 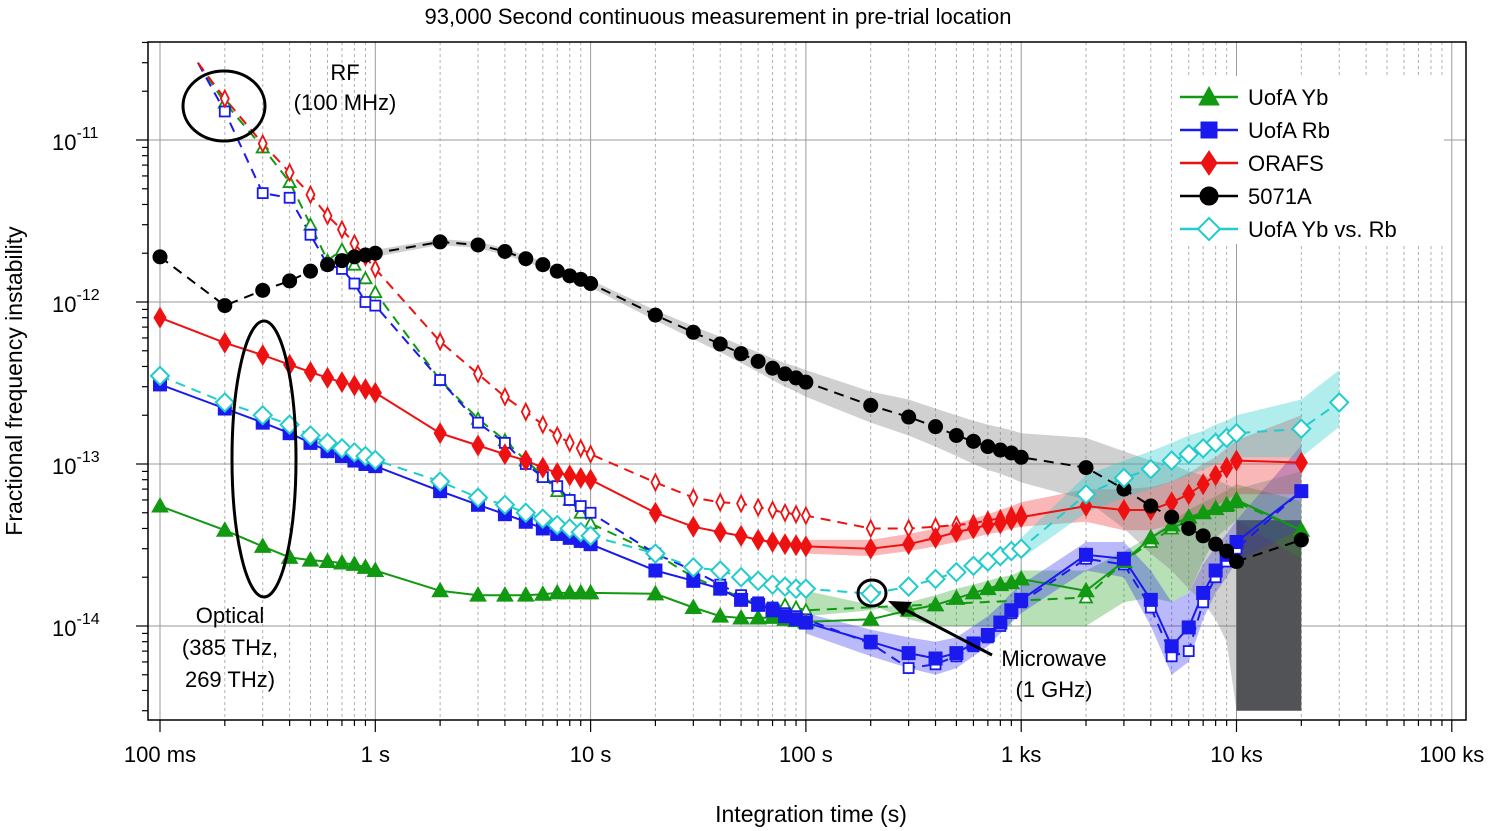 I want to click on x-tick-label: 100 ks, so click(x=1451, y=754).